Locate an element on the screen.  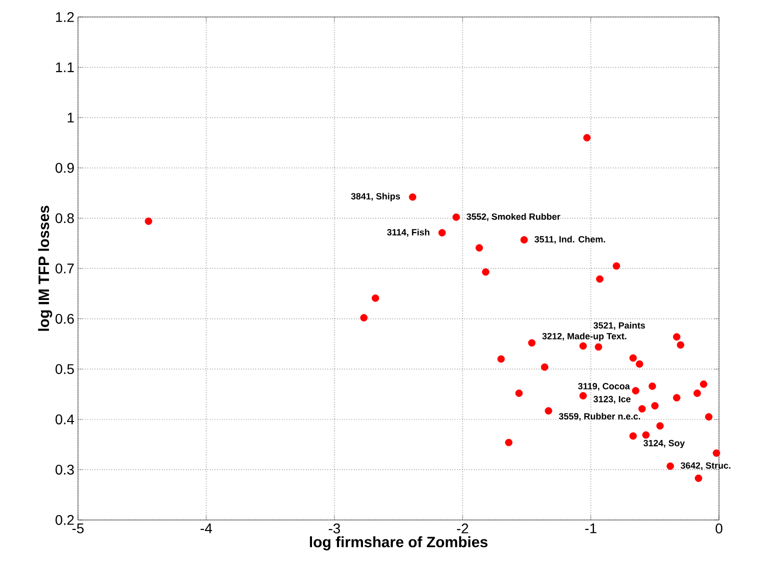
y-tick-label: 0.6 is located at coordinates (65, 319).